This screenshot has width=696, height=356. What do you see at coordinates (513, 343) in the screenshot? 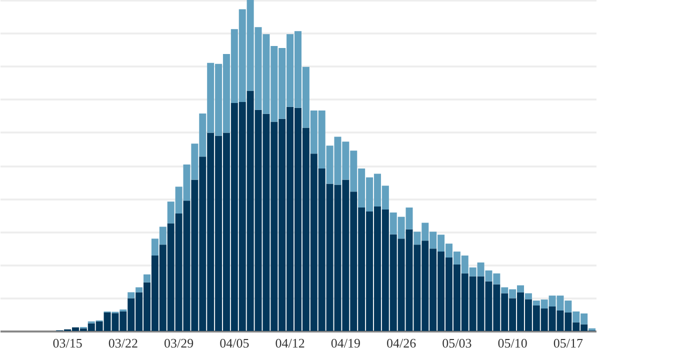
I see `x-tick-label: 05/10` at bounding box center [513, 343].